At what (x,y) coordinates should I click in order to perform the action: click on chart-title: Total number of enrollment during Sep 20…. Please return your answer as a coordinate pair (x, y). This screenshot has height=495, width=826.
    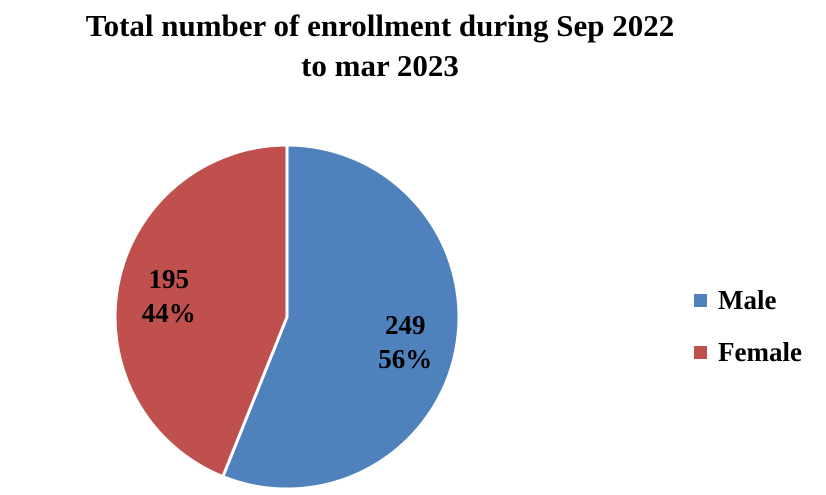
    Looking at the image, I should click on (380, 46).